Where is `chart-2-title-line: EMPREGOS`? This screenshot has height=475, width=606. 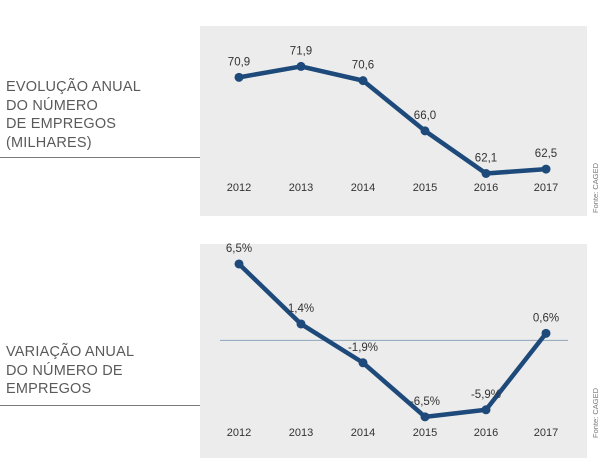
chart-2-title-line: EMPREGOS is located at coordinates (49, 389).